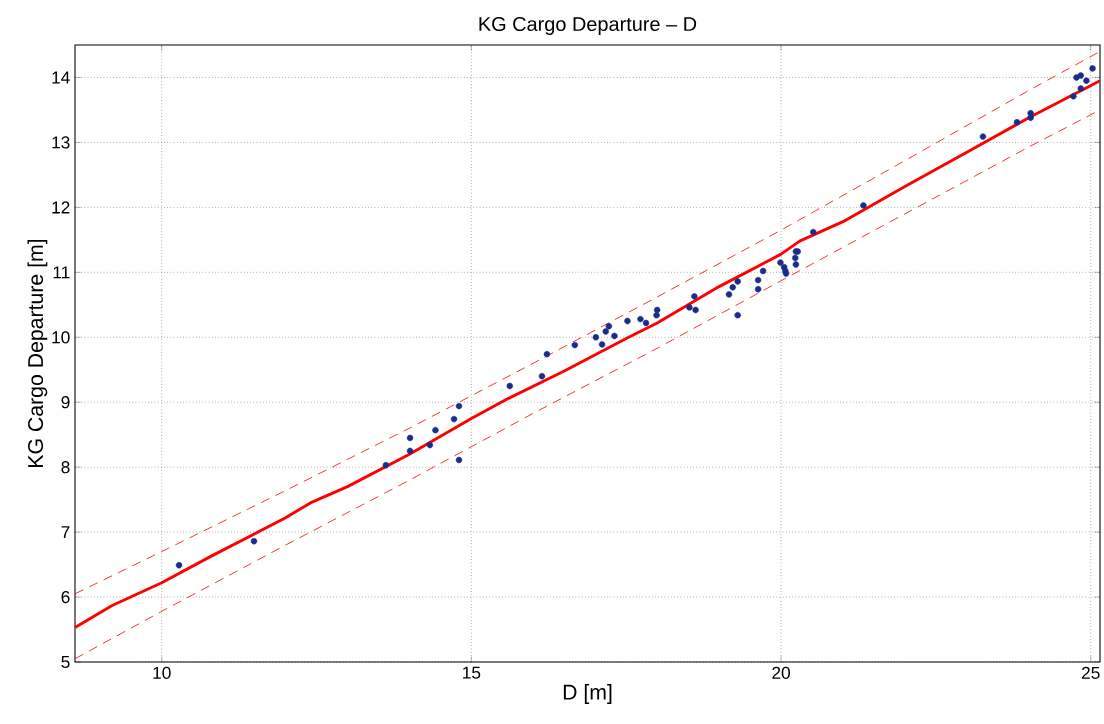  I want to click on x-tick-label: 10, so click(162, 672).